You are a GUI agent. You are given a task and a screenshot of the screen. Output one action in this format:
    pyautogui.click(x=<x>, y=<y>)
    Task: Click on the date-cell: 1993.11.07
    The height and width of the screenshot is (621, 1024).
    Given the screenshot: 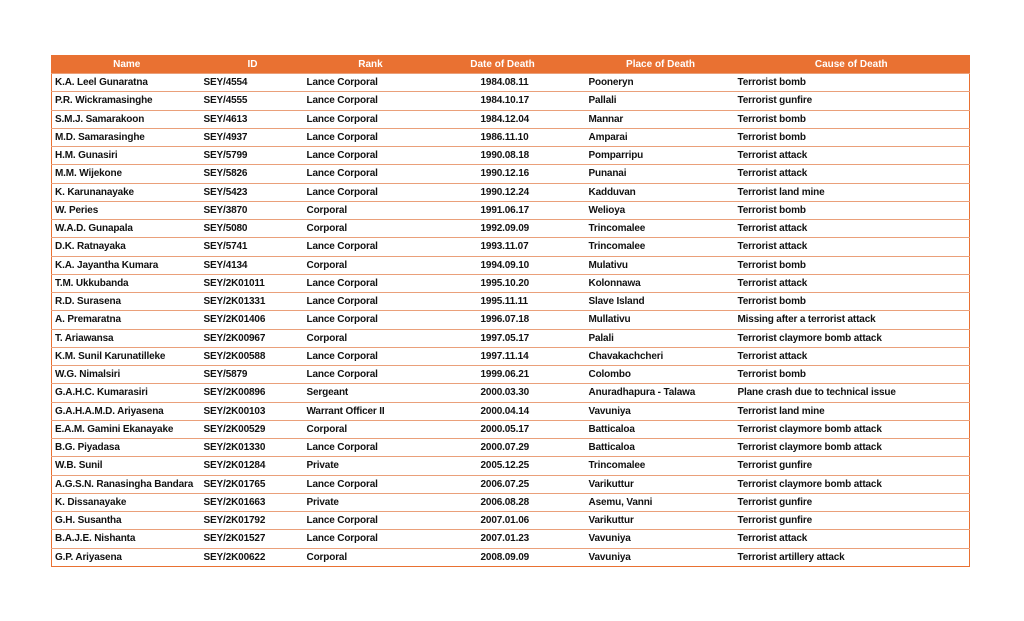 What is the action you would take?
    pyautogui.click(x=502, y=246)
    